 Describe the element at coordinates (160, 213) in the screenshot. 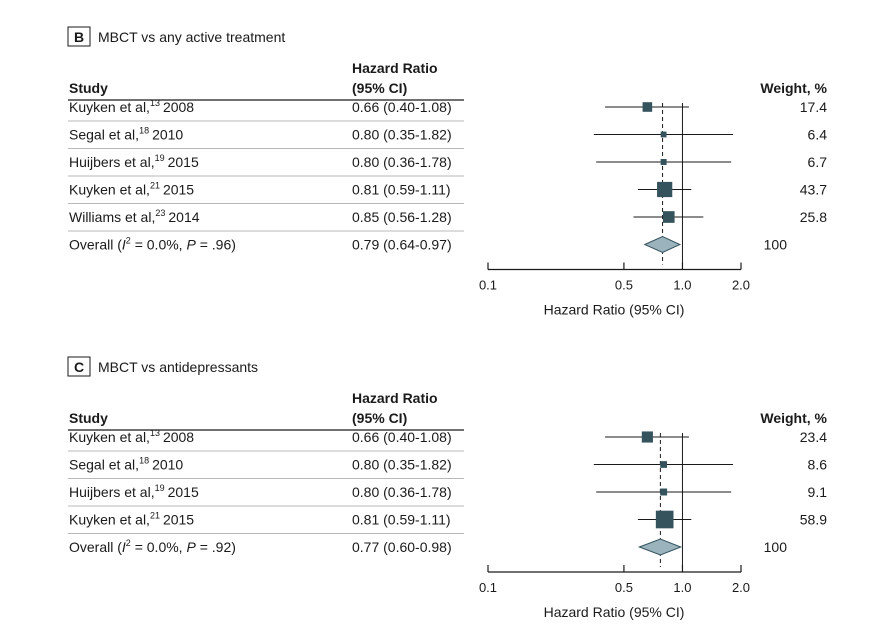

I see `study-ref: 23` at that location.